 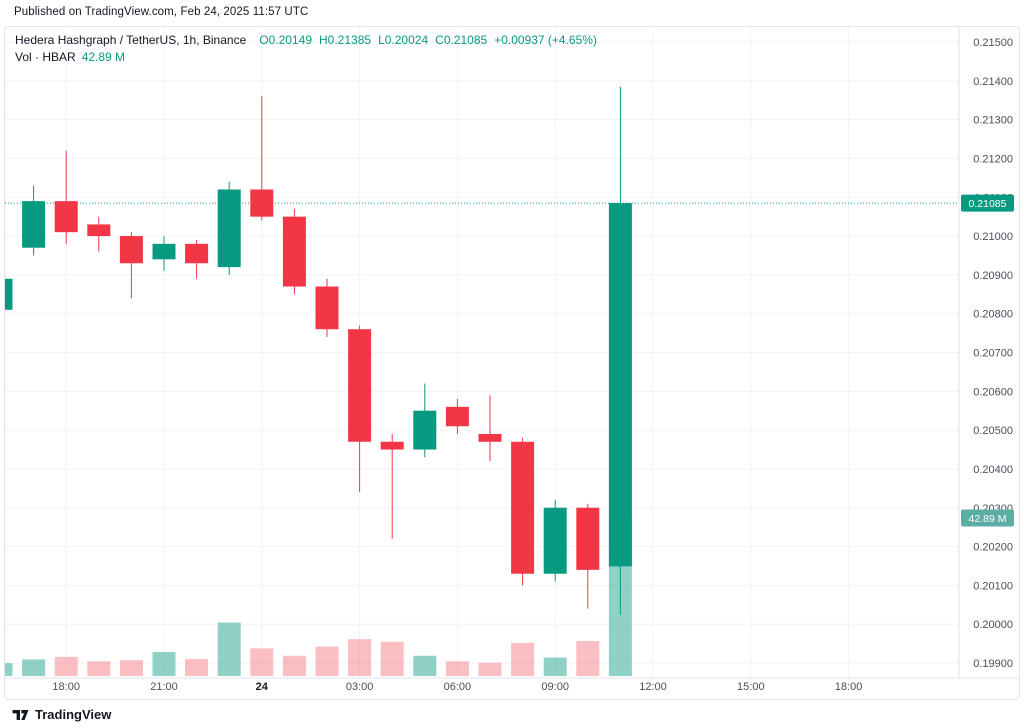 What do you see at coordinates (993, 431) in the screenshot?
I see `price-axis-label: 0.20500` at bounding box center [993, 431].